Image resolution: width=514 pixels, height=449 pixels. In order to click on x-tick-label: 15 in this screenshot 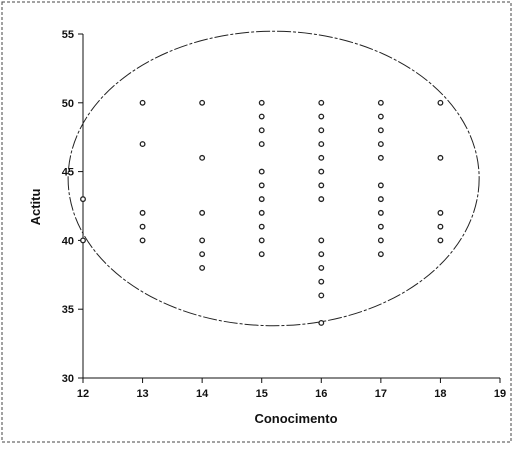, I will do `click(262, 394)`.